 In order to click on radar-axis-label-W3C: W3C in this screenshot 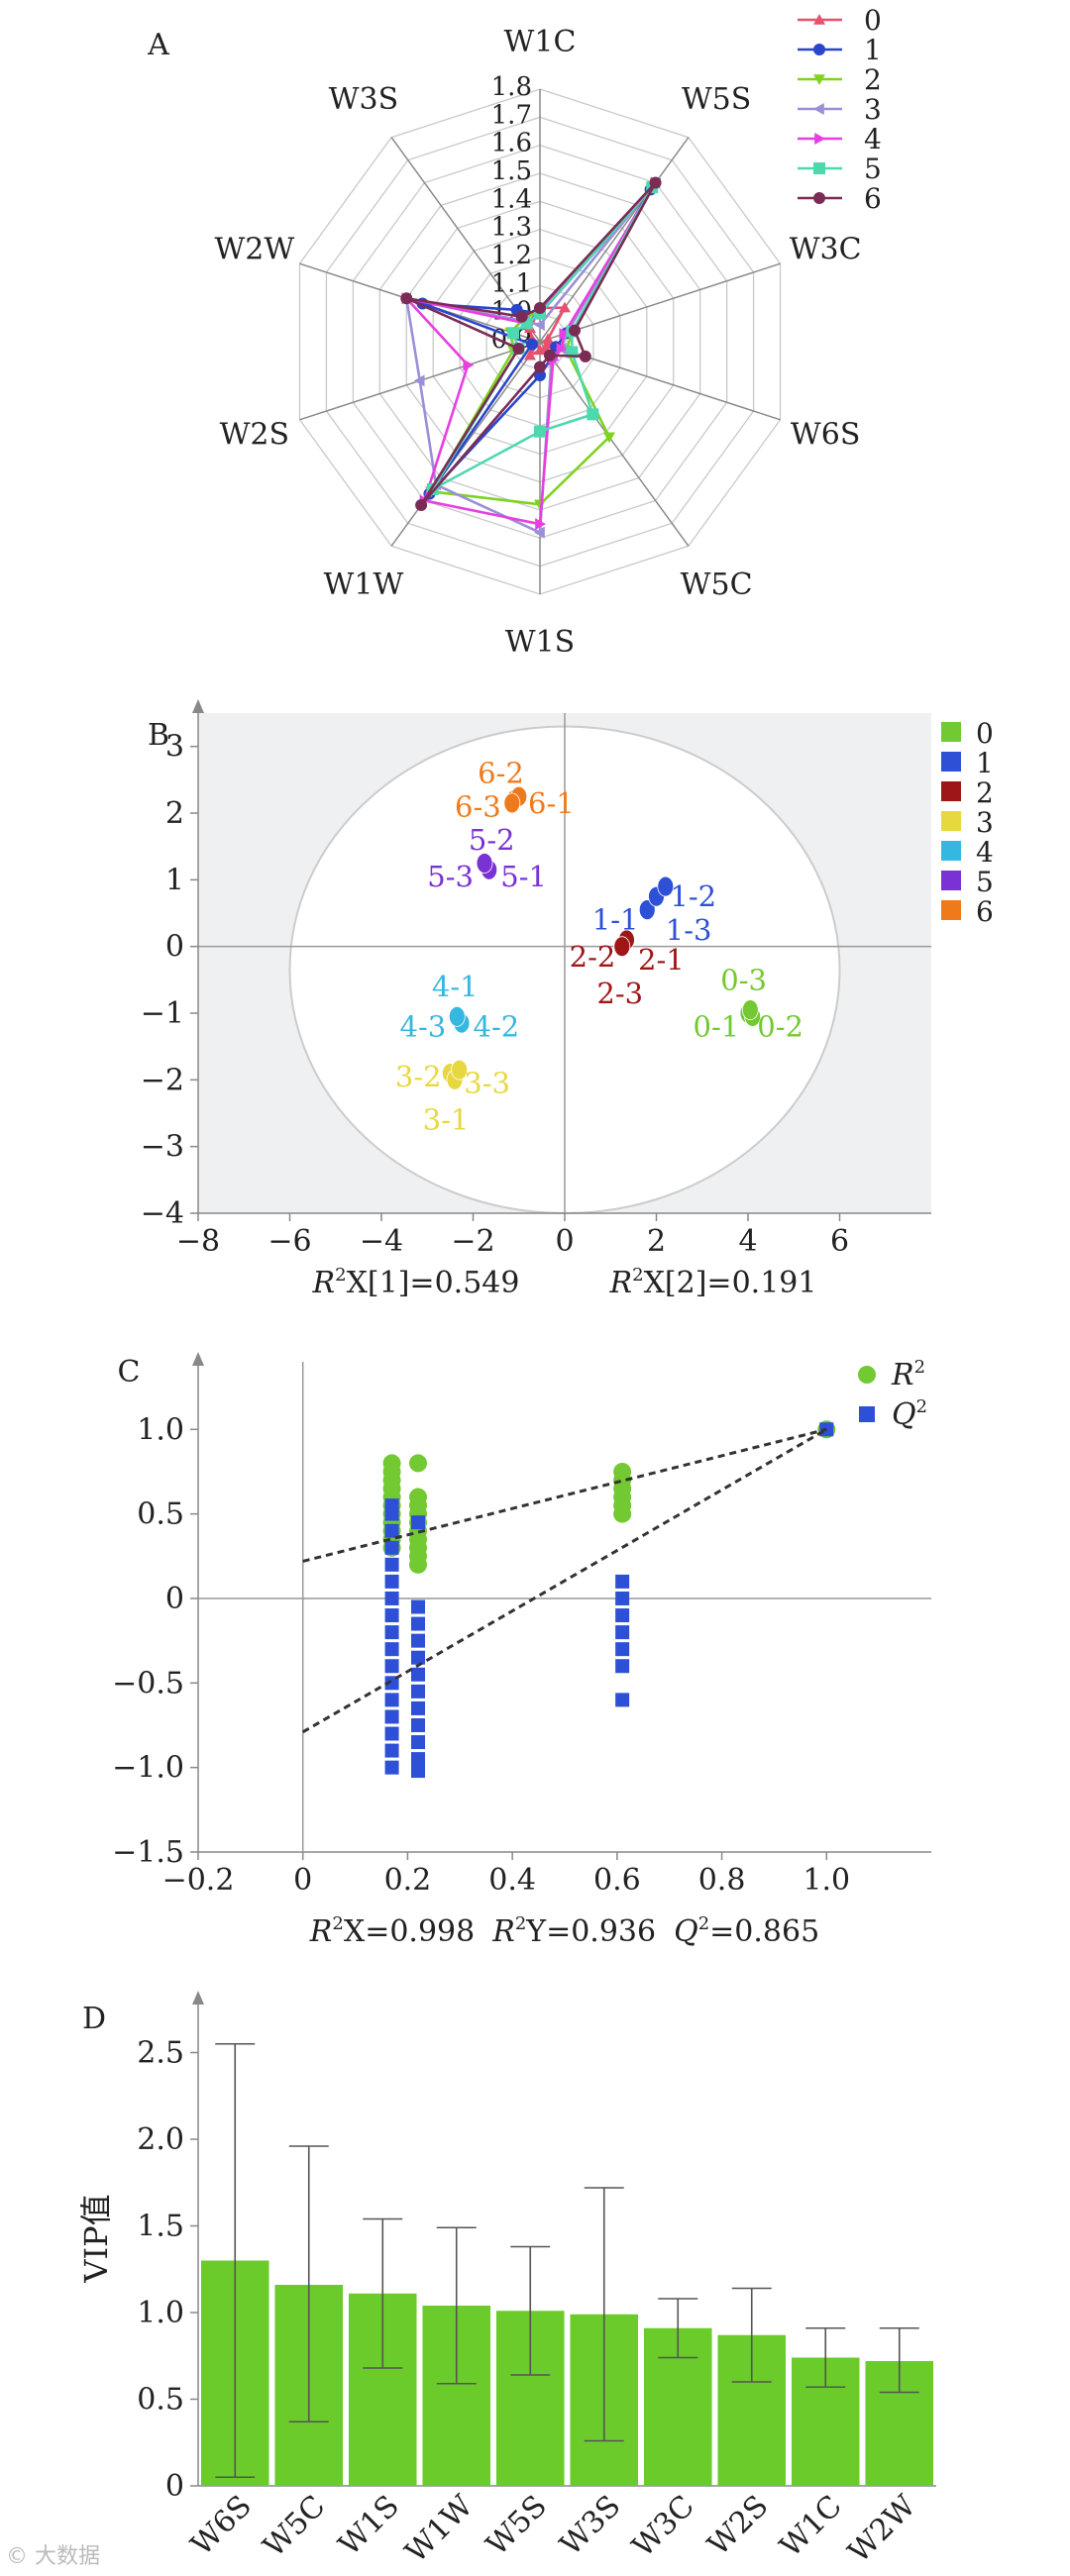, I will do `click(826, 249)`.